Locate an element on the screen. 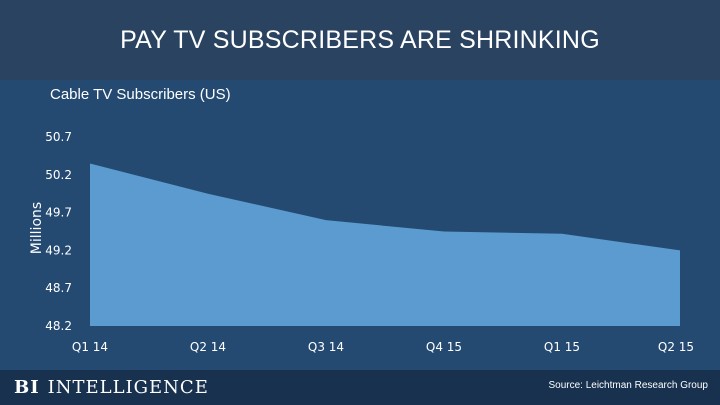 The image size is (720, 405). page-title: PAY TV SUBSCRIBERS ARE SHRINKING is located at coordinates (360, 40).